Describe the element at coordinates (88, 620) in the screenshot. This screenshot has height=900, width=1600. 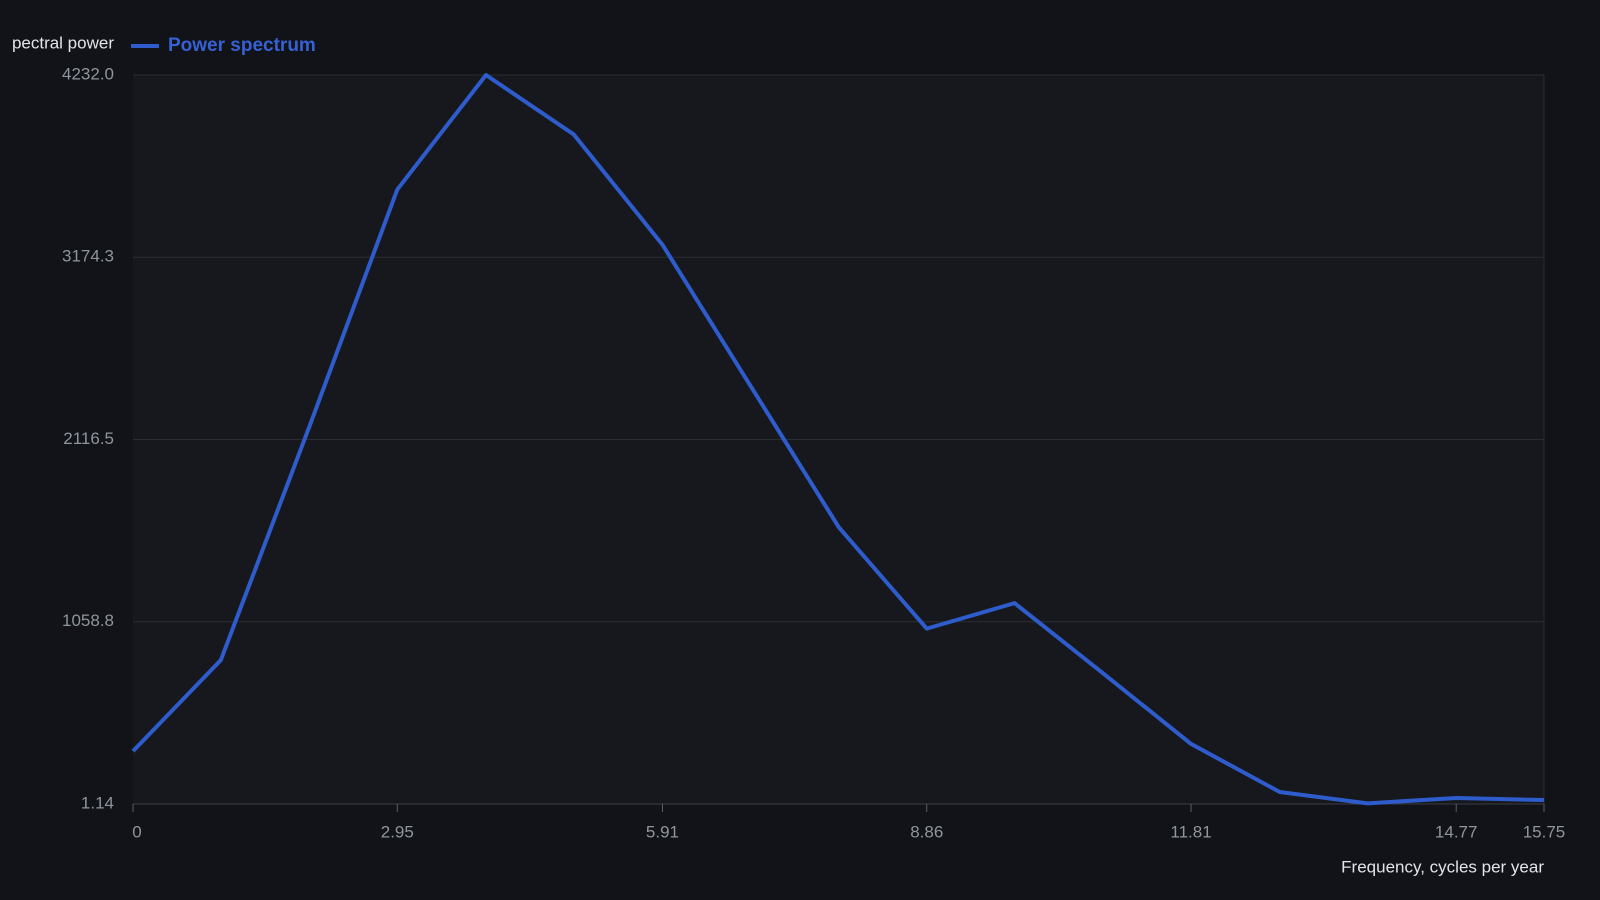
I see `y-tick-label: 1058.8` at that location.